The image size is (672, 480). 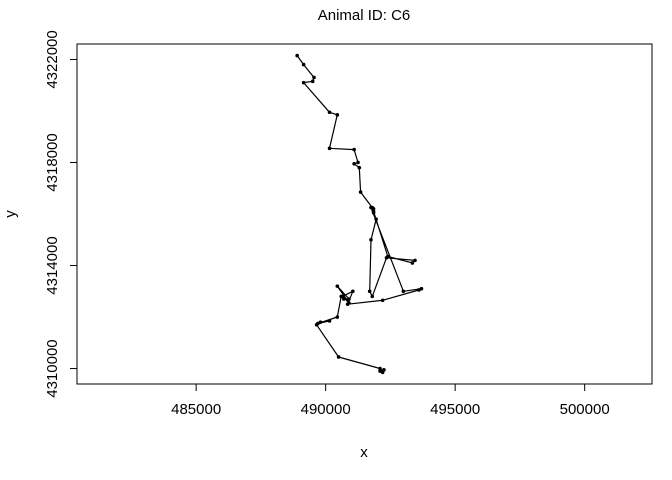 What do you see at coordinates (52, 59) in the screenshot?
I see `y-tick-label: 4322000` at bounding box center [52, 59].